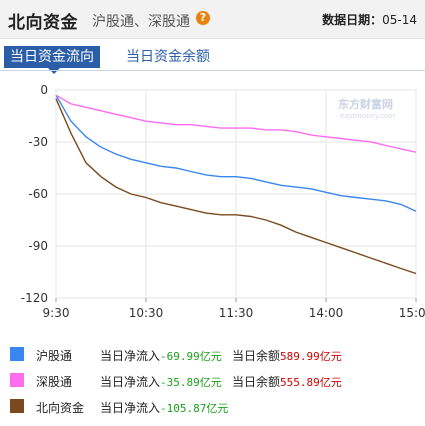 This screenshot has width=425, height=426. What do you see at coordinates (141, 22) in the screenshot?
I see `page-subtitle: 沪股通、深股通` at bounding box center [141, 22].